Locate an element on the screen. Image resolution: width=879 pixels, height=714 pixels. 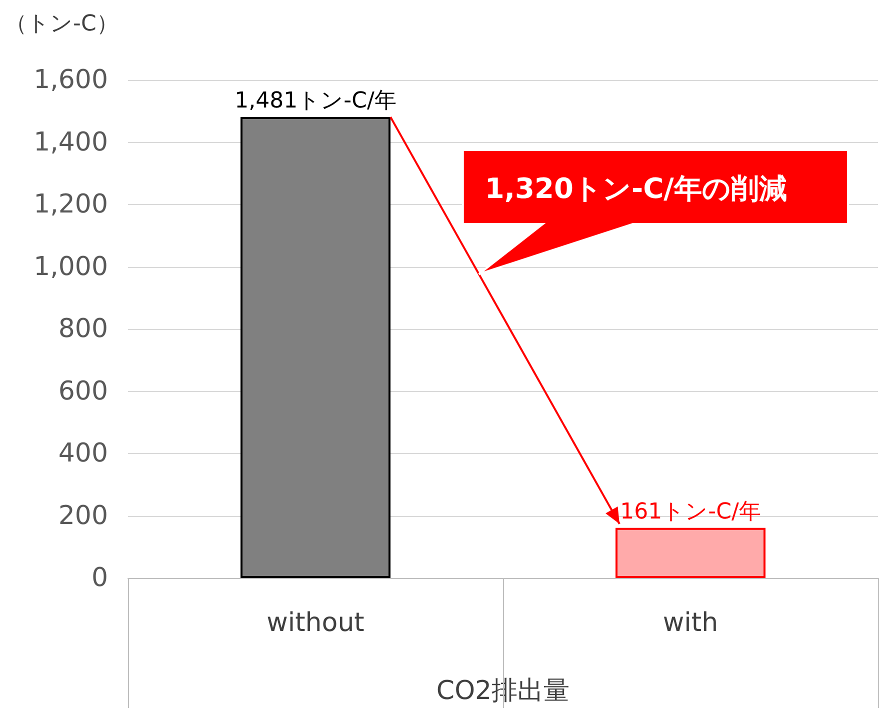
x-tick-label: without is located at coordinates (315, 623).